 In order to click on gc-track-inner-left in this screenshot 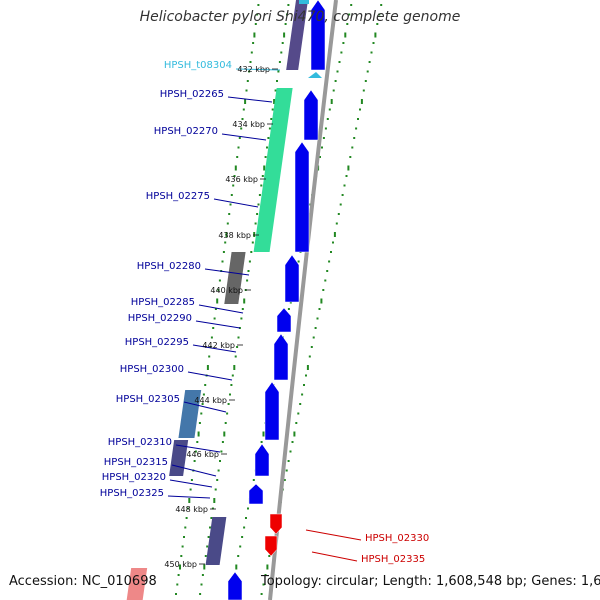, I will do `click(244, 299)`.